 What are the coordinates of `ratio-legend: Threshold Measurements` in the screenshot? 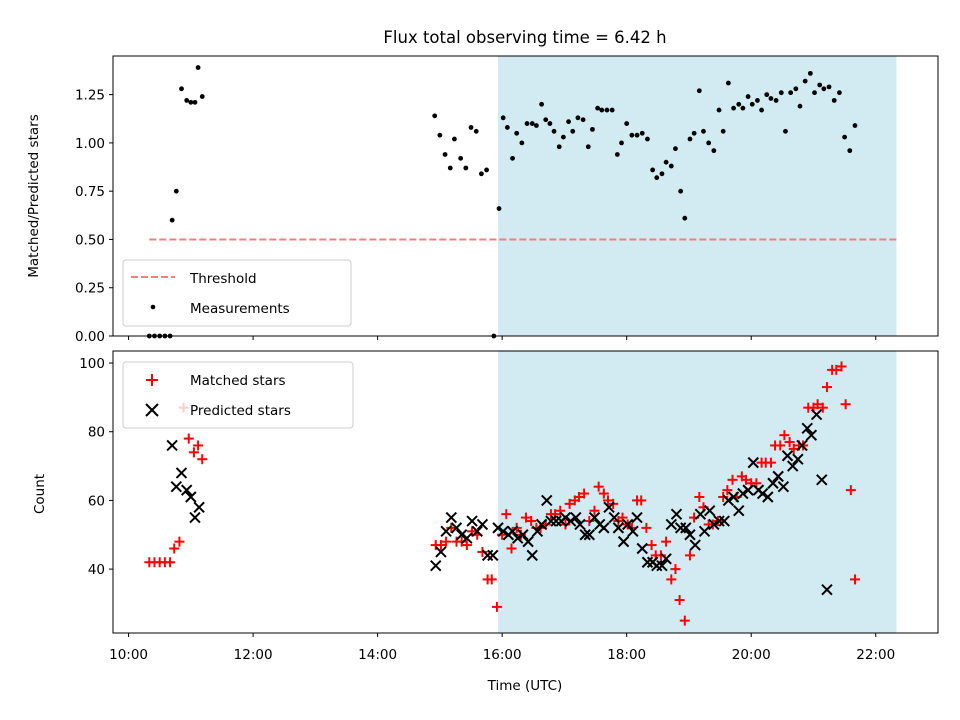 It's located at (237, 293).